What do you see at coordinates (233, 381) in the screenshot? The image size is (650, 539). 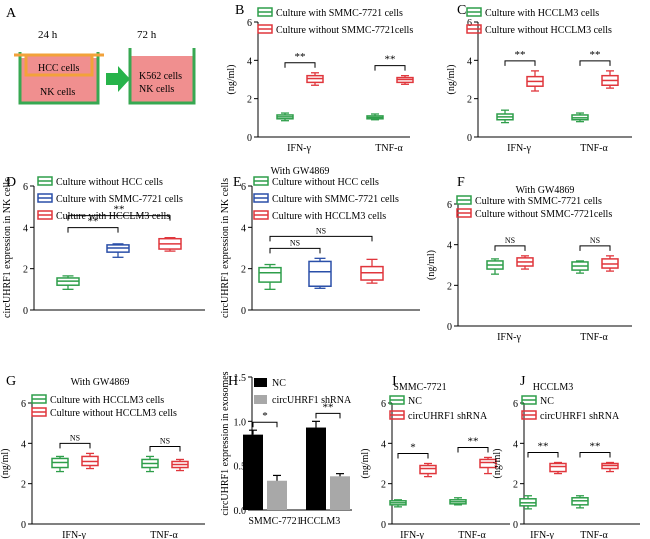 I see `panel-letter-h: H` at bounding box center [233, 381].